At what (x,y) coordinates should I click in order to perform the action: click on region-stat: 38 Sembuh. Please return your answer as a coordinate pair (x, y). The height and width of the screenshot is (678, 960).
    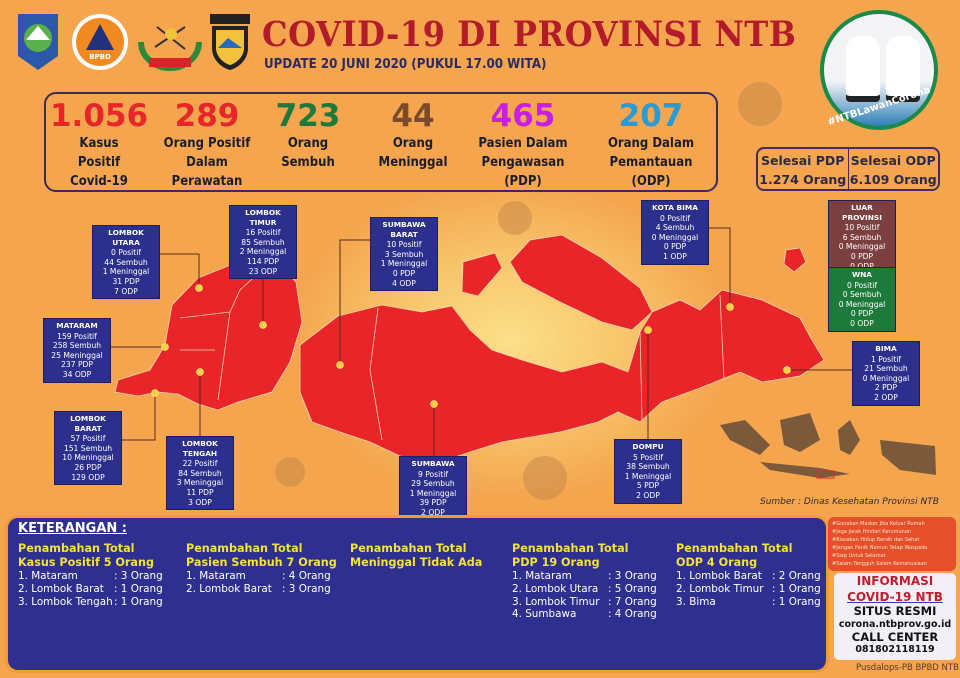
    Looking at the image, I should click on (648, 467).